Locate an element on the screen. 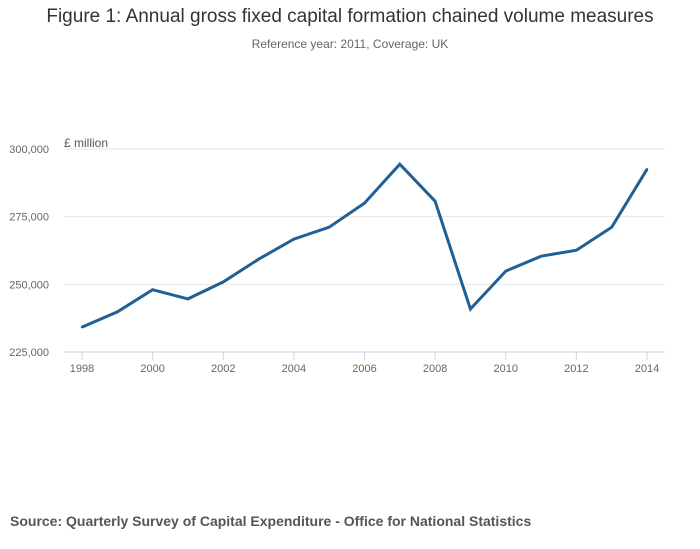 This screenshot has width=700, height=549. chart-subtitle: Reference year: 2011, Coverage: UK is located at coordinates (350, 44).